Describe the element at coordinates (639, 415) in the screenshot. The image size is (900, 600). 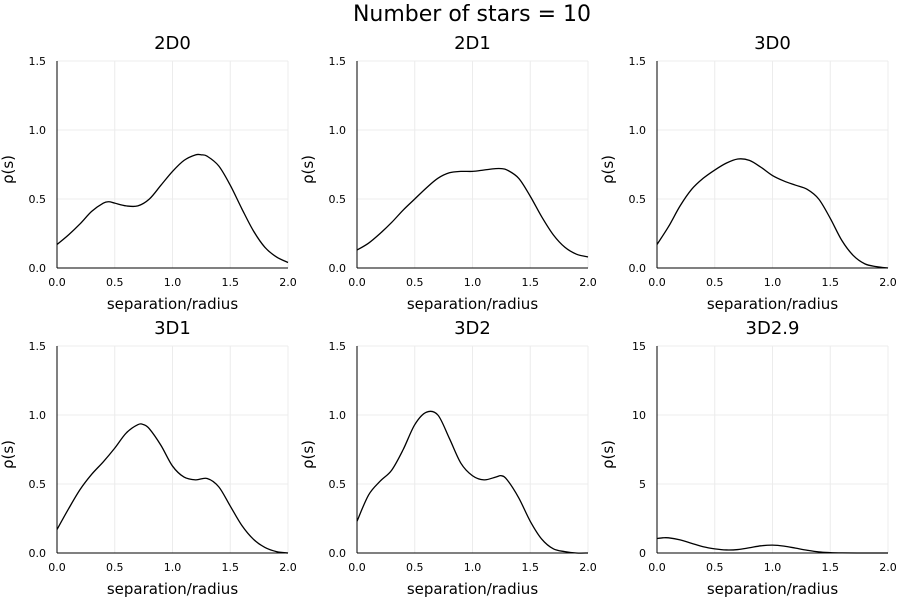
I see `y-tick-label: 10` at that location.